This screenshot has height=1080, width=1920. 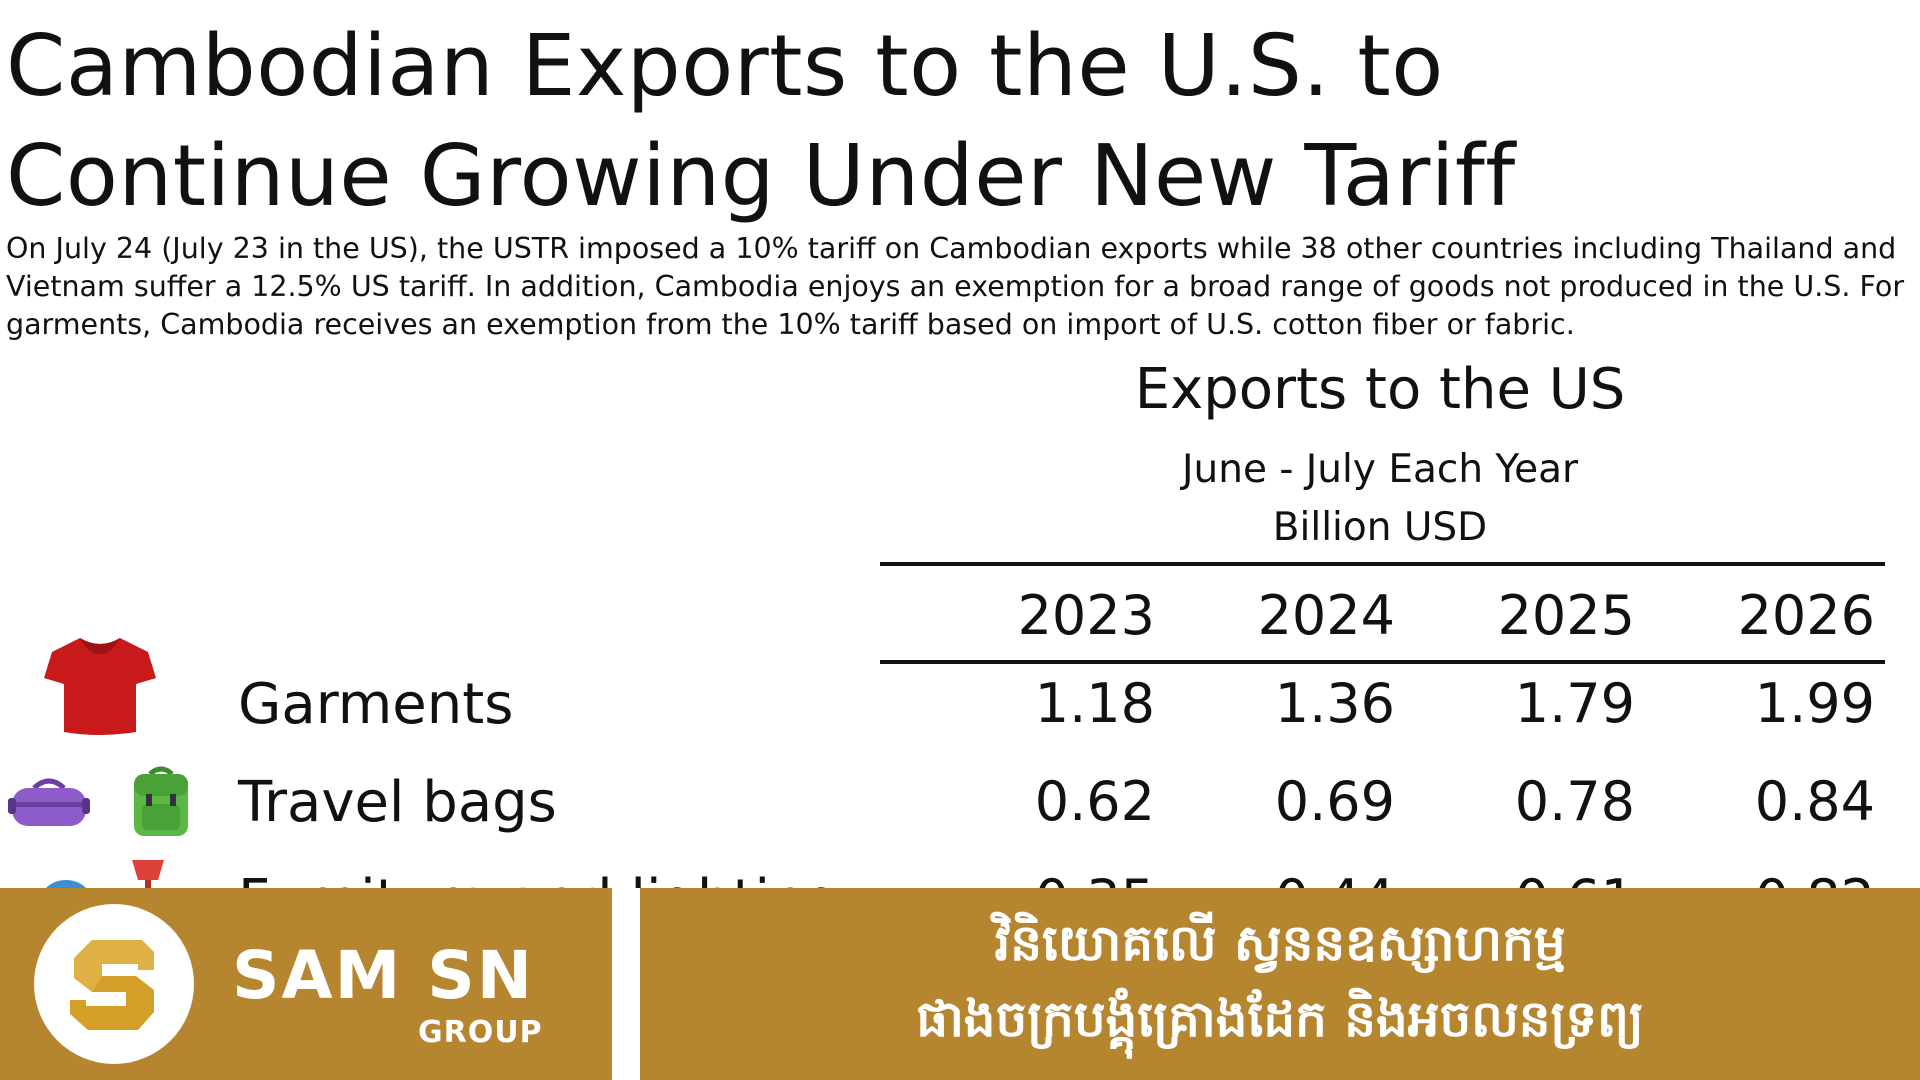 I want to click on brand-subtitle: GROUP, so click(x=480, y=1032).